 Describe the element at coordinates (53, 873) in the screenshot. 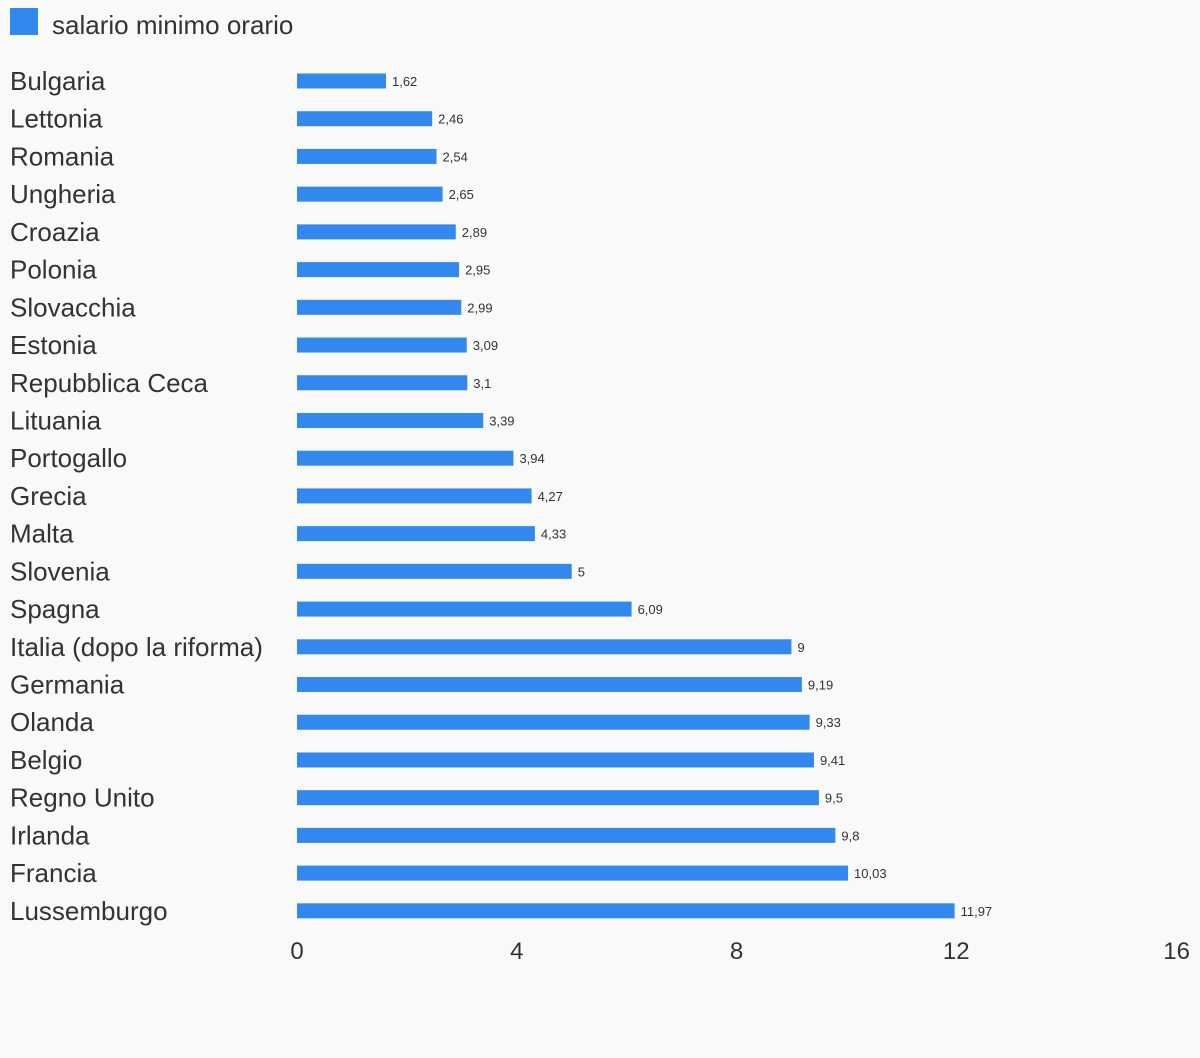

I see `category-label: Francia` at that location.